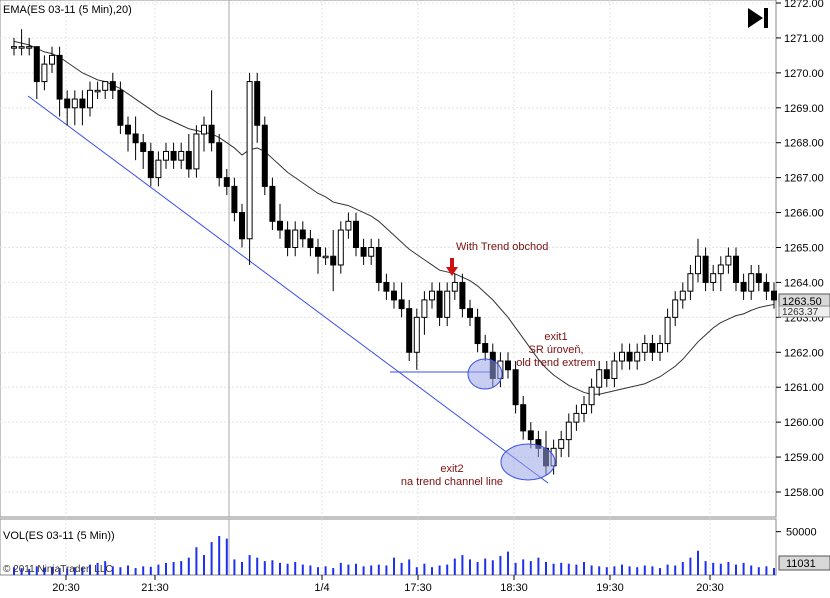 This screenshot has height=598, width=830. Describe the element at coordinates (804, 388) in the screenshot. I see `price-tick-label: 1261.00` at that location.